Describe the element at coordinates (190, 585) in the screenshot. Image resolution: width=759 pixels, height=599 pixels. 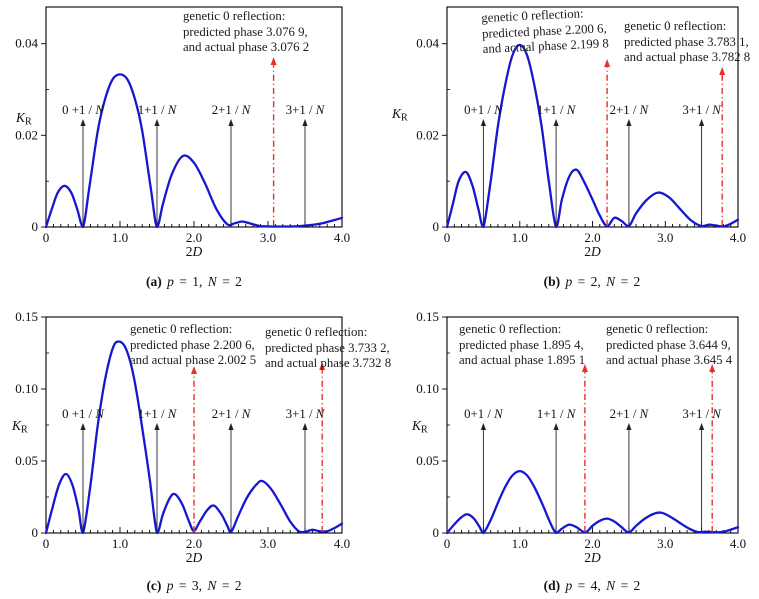
I see `caption-value: = 3,` at that location.